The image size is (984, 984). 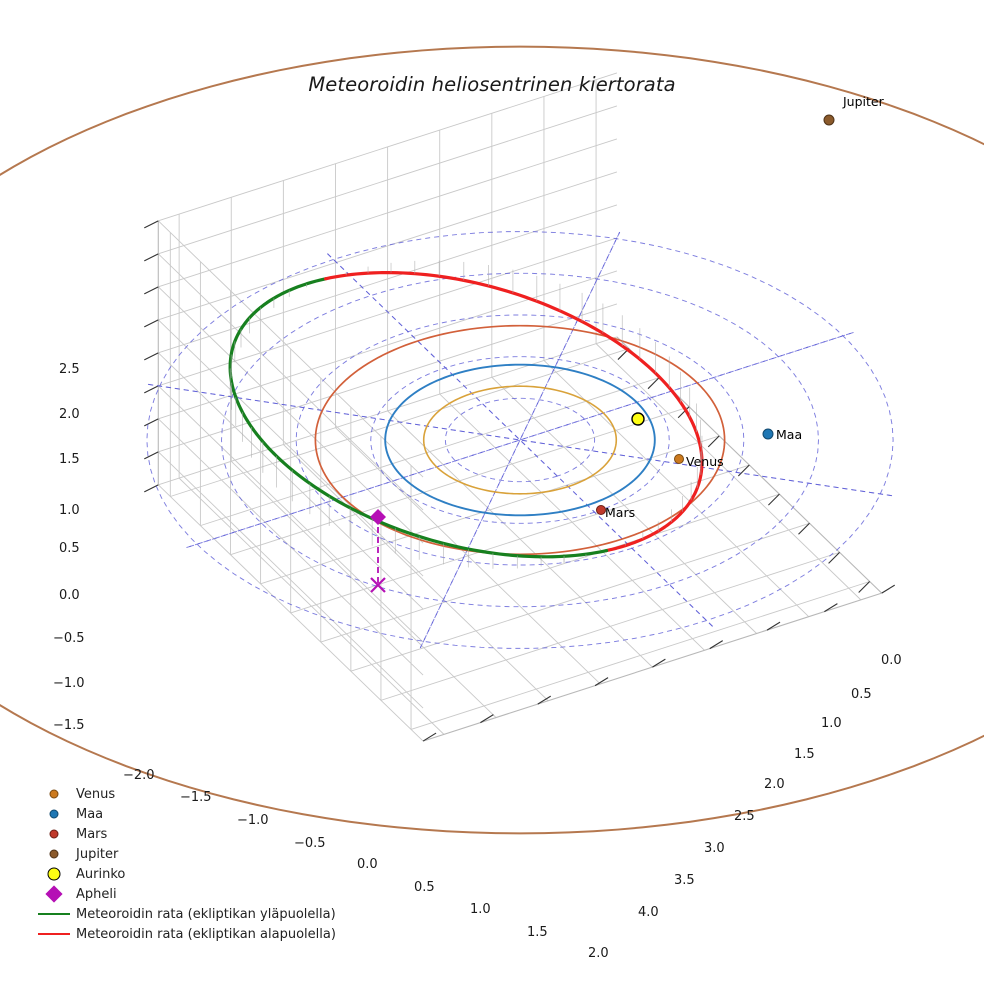 I want to click on y-axis-spine, so click(x=652, y=667).